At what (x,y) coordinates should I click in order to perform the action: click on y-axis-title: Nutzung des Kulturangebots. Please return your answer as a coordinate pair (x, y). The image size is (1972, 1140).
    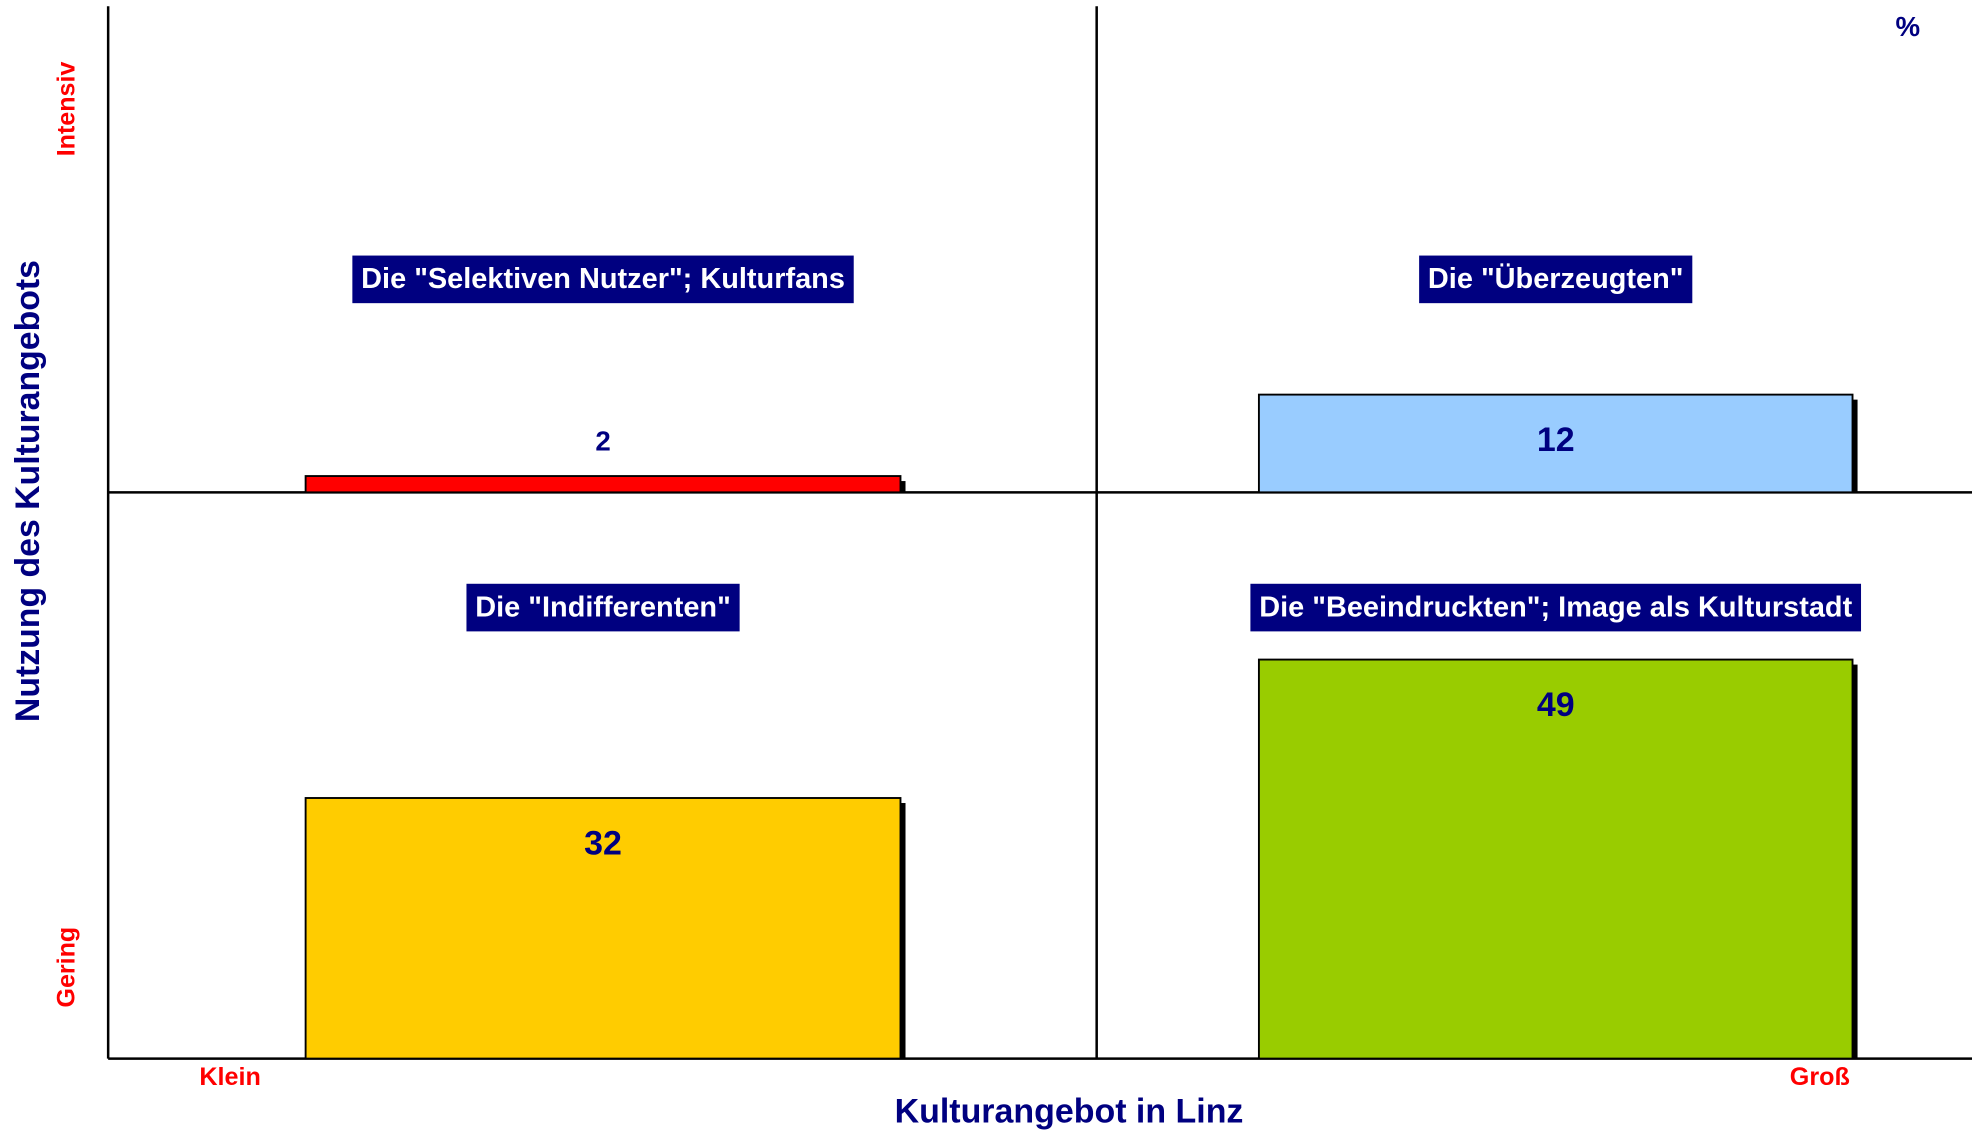
    Looking at the image, I should click on (28, 491).